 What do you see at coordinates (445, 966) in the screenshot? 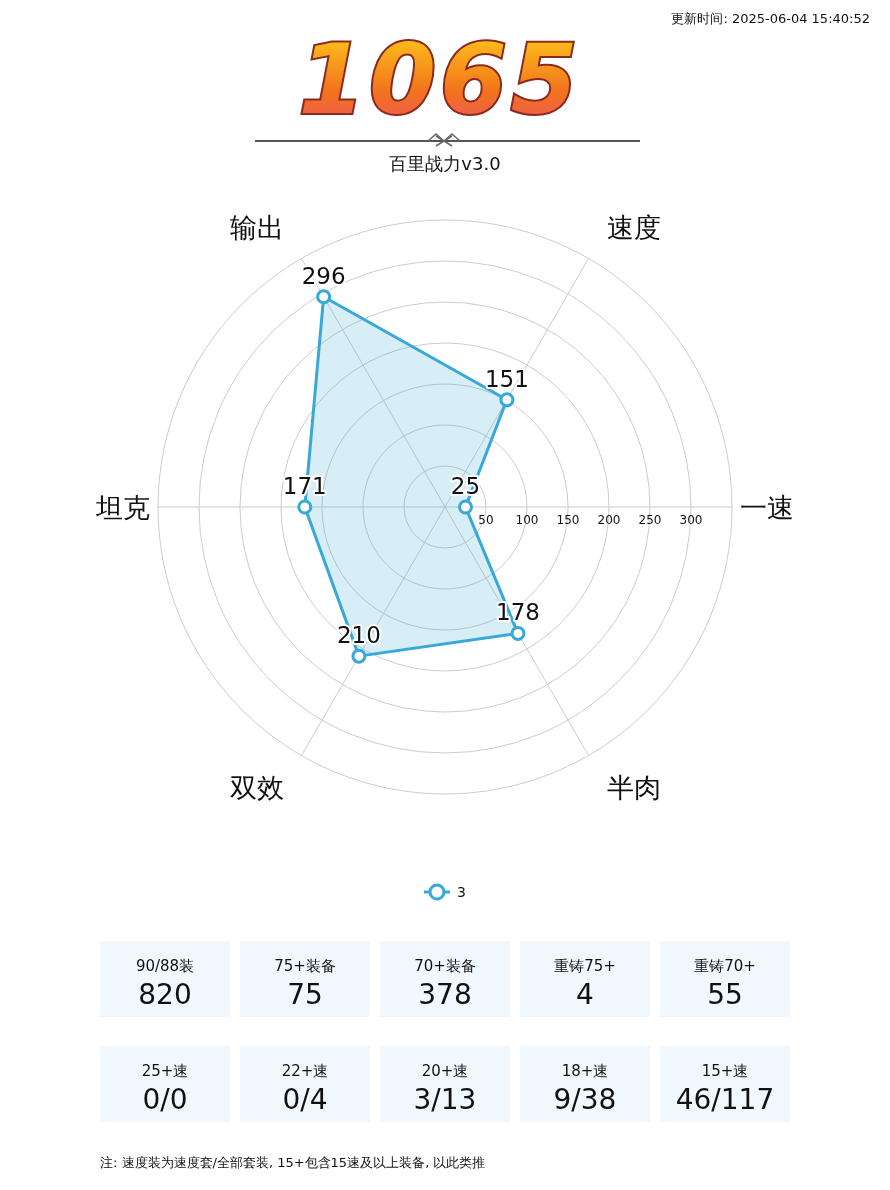
I see `text: 70+装备` at bounding box center [445, 966].